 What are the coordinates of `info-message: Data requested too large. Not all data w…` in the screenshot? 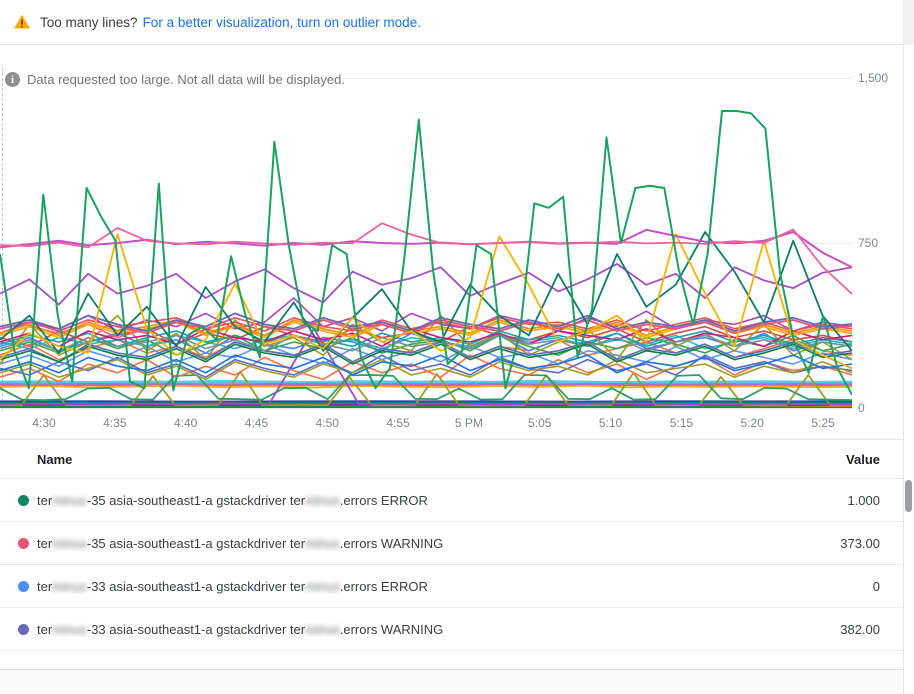 It's located at (186, 79).